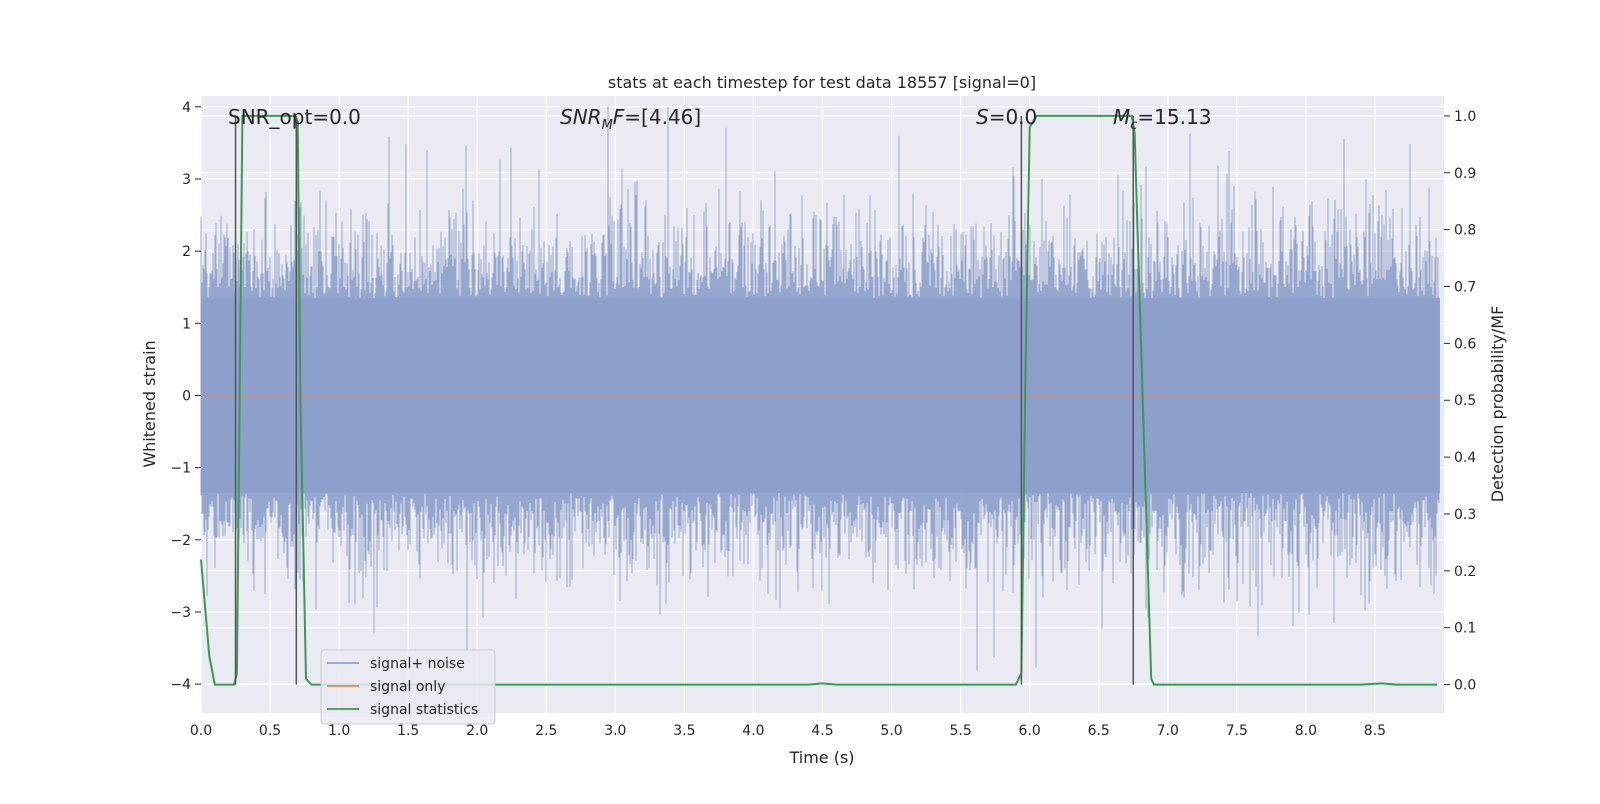 The image size is (1600, 804). I want to click on x-tick-label: 7.0, so click(1168, 731).